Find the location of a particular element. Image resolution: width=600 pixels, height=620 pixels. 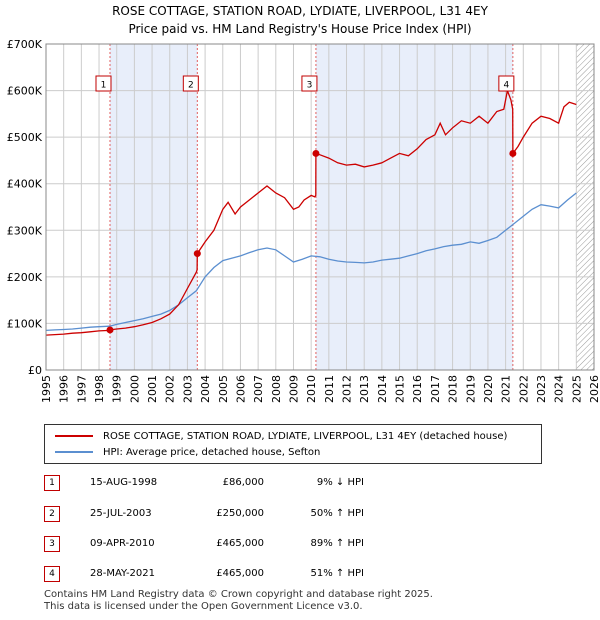

y-tick-label: £300K is located at coordinates (25, 230).